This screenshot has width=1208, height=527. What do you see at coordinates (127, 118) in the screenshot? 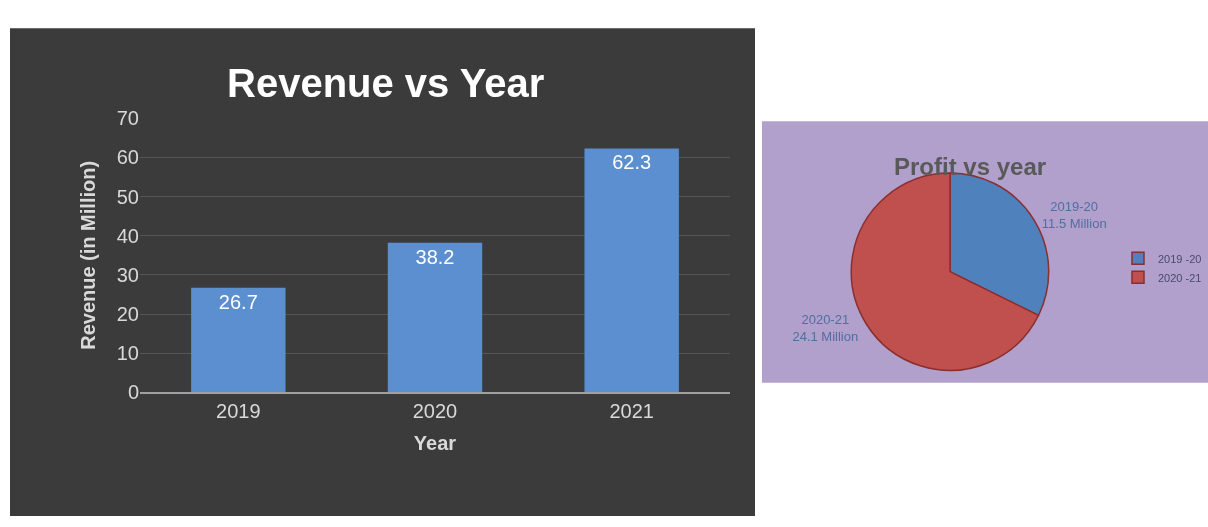
I see `y-tick-label: 70` at bounding box center [127, 118].